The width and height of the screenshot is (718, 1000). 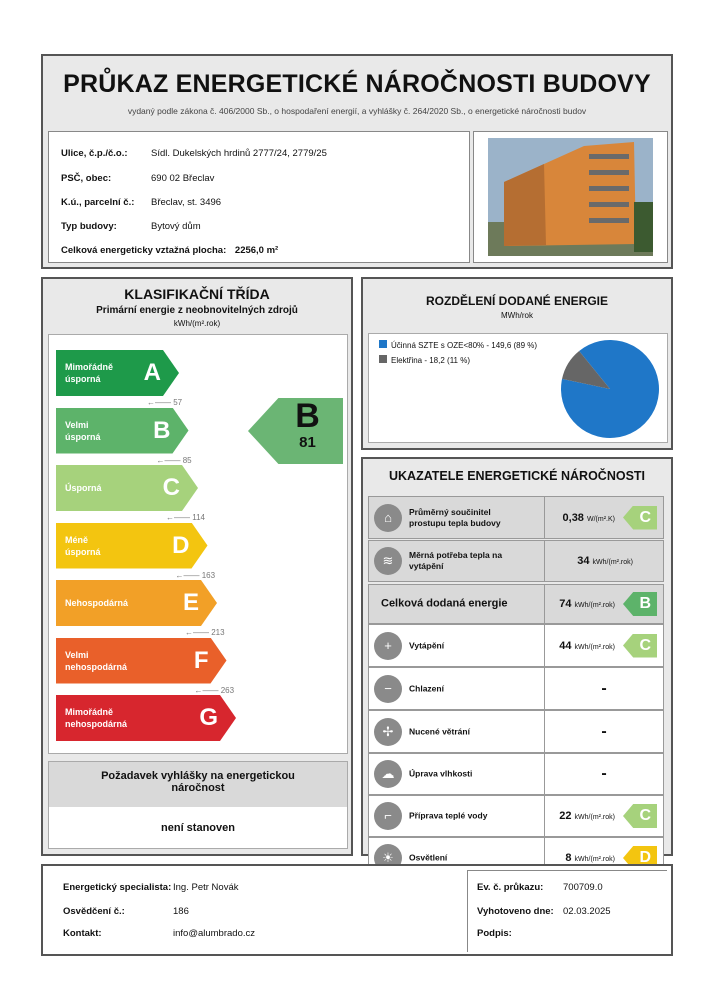 I want to click on class-letter: C, so click(x=171, y=487).